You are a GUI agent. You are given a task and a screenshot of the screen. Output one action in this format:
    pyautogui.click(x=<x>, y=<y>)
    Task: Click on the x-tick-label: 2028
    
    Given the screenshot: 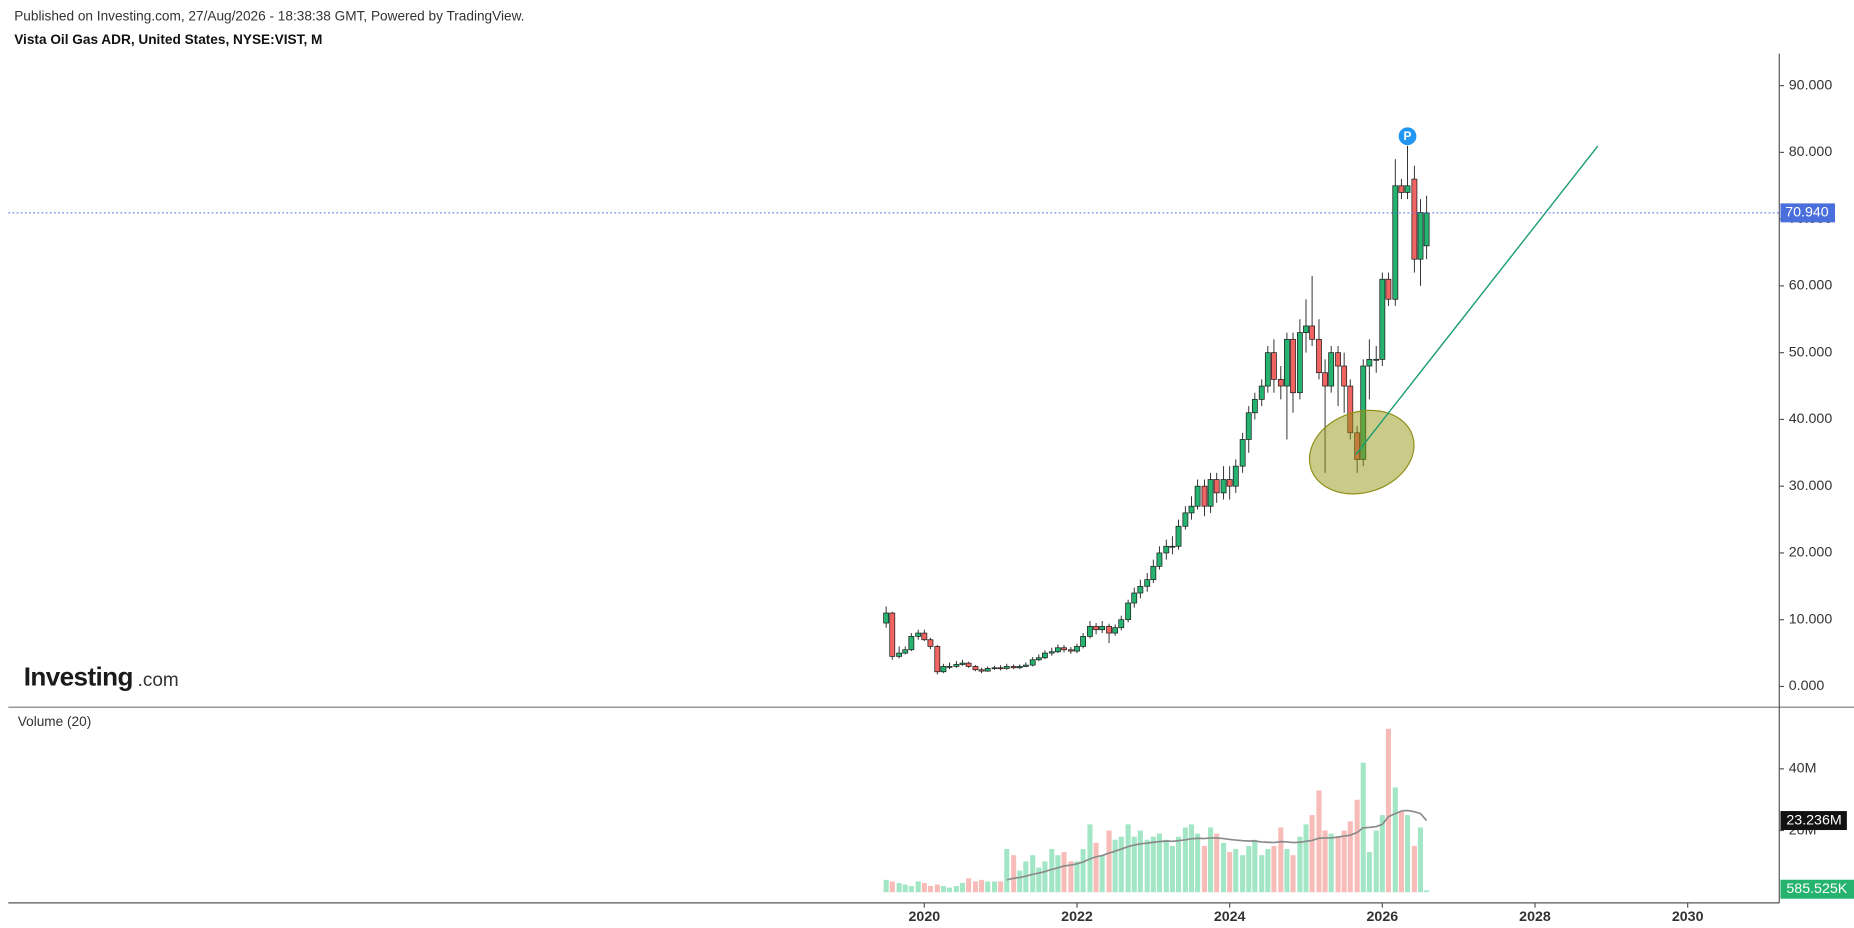 What is the action you would take?
    pyautogui.click(x=1535, y=917)
    